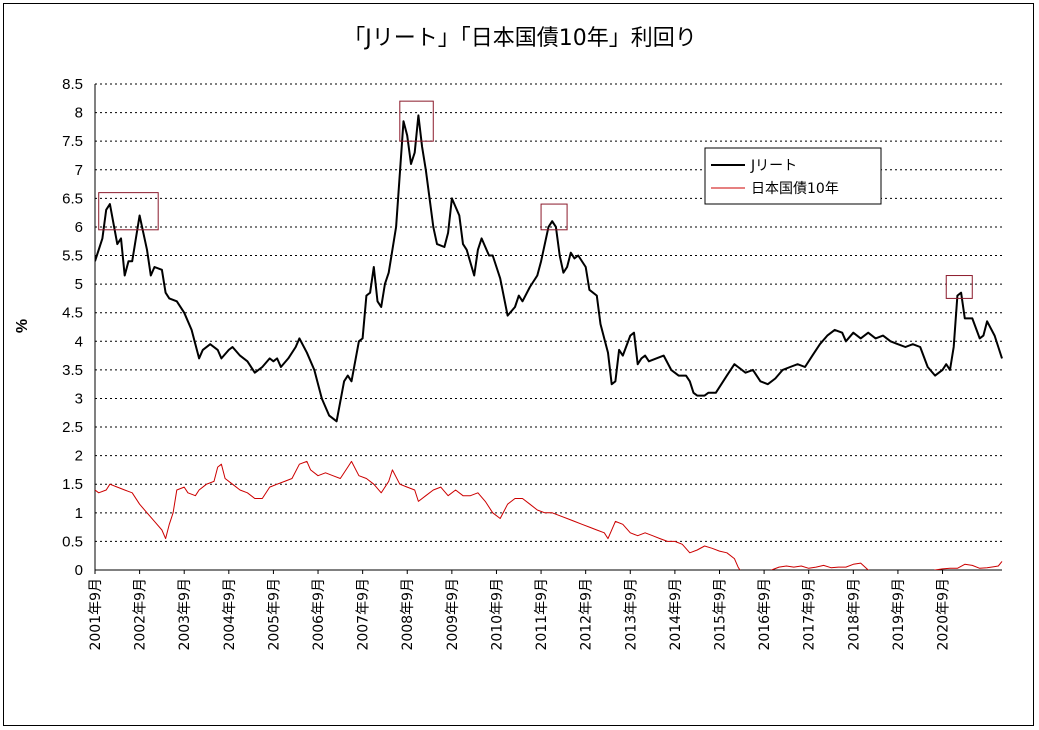 This screenshot has height=730, width=1039. What do you see at coordinates (793, 176) in the screenshot?
I see `legend-box` at bounding box center [793, 176].